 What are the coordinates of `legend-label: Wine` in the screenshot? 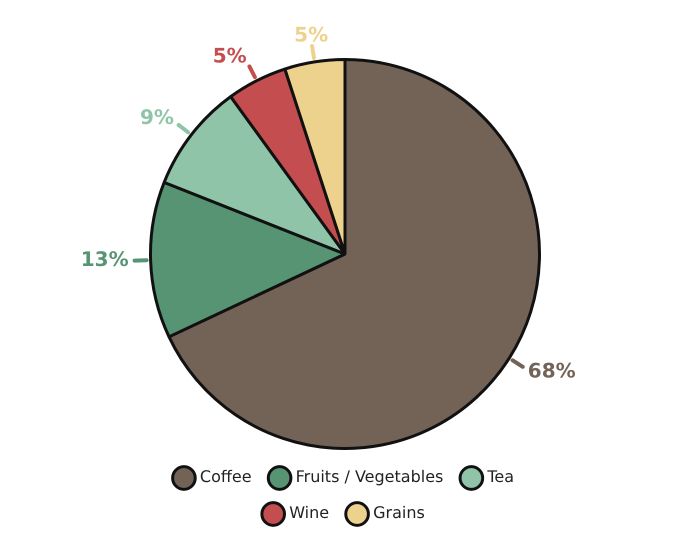 It's located at (309, 512).